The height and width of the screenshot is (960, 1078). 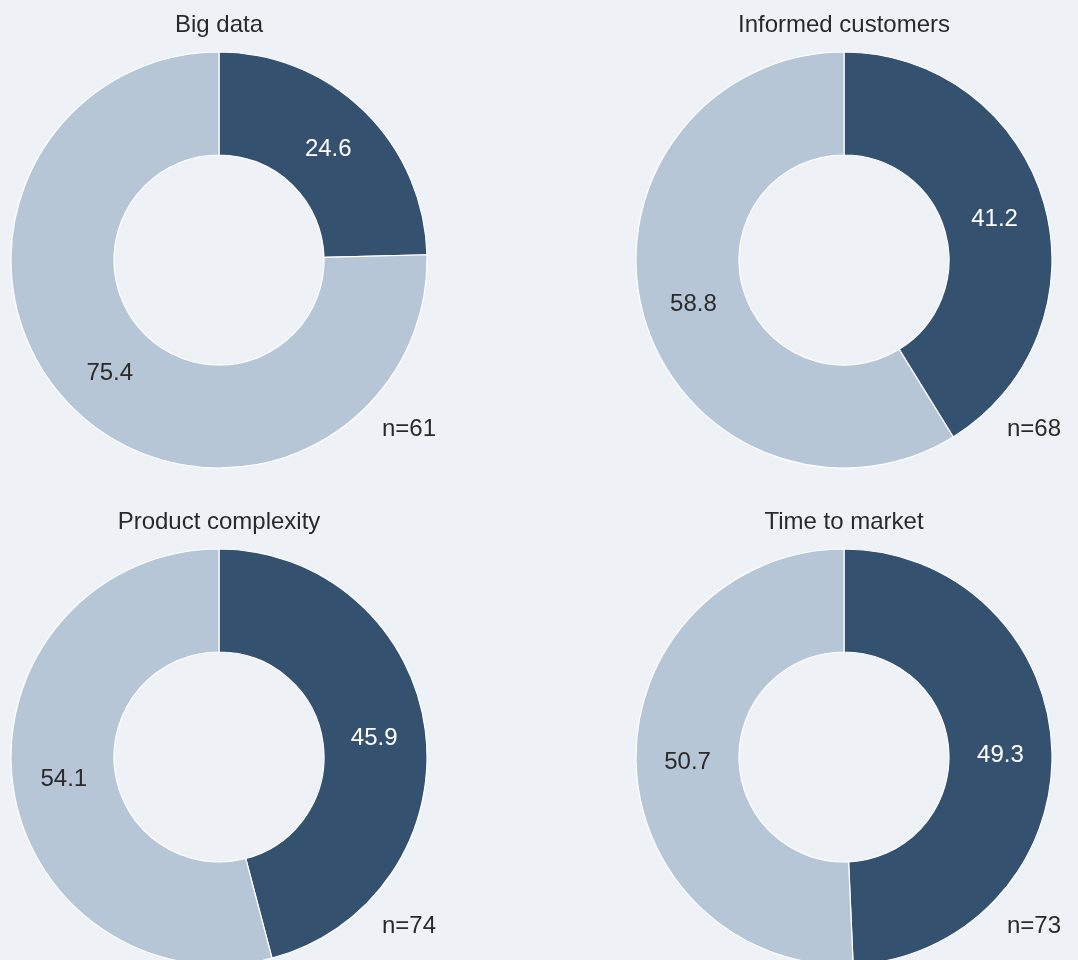 I want to click on chart-title: Product complexity, so click(x=219, y=520).